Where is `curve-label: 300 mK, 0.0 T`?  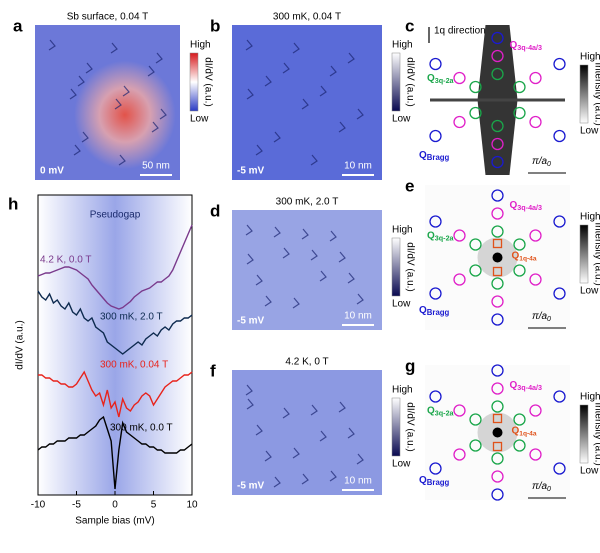 curve-label: 300 mK, 0.0 T is located at coordinates (141, 428).